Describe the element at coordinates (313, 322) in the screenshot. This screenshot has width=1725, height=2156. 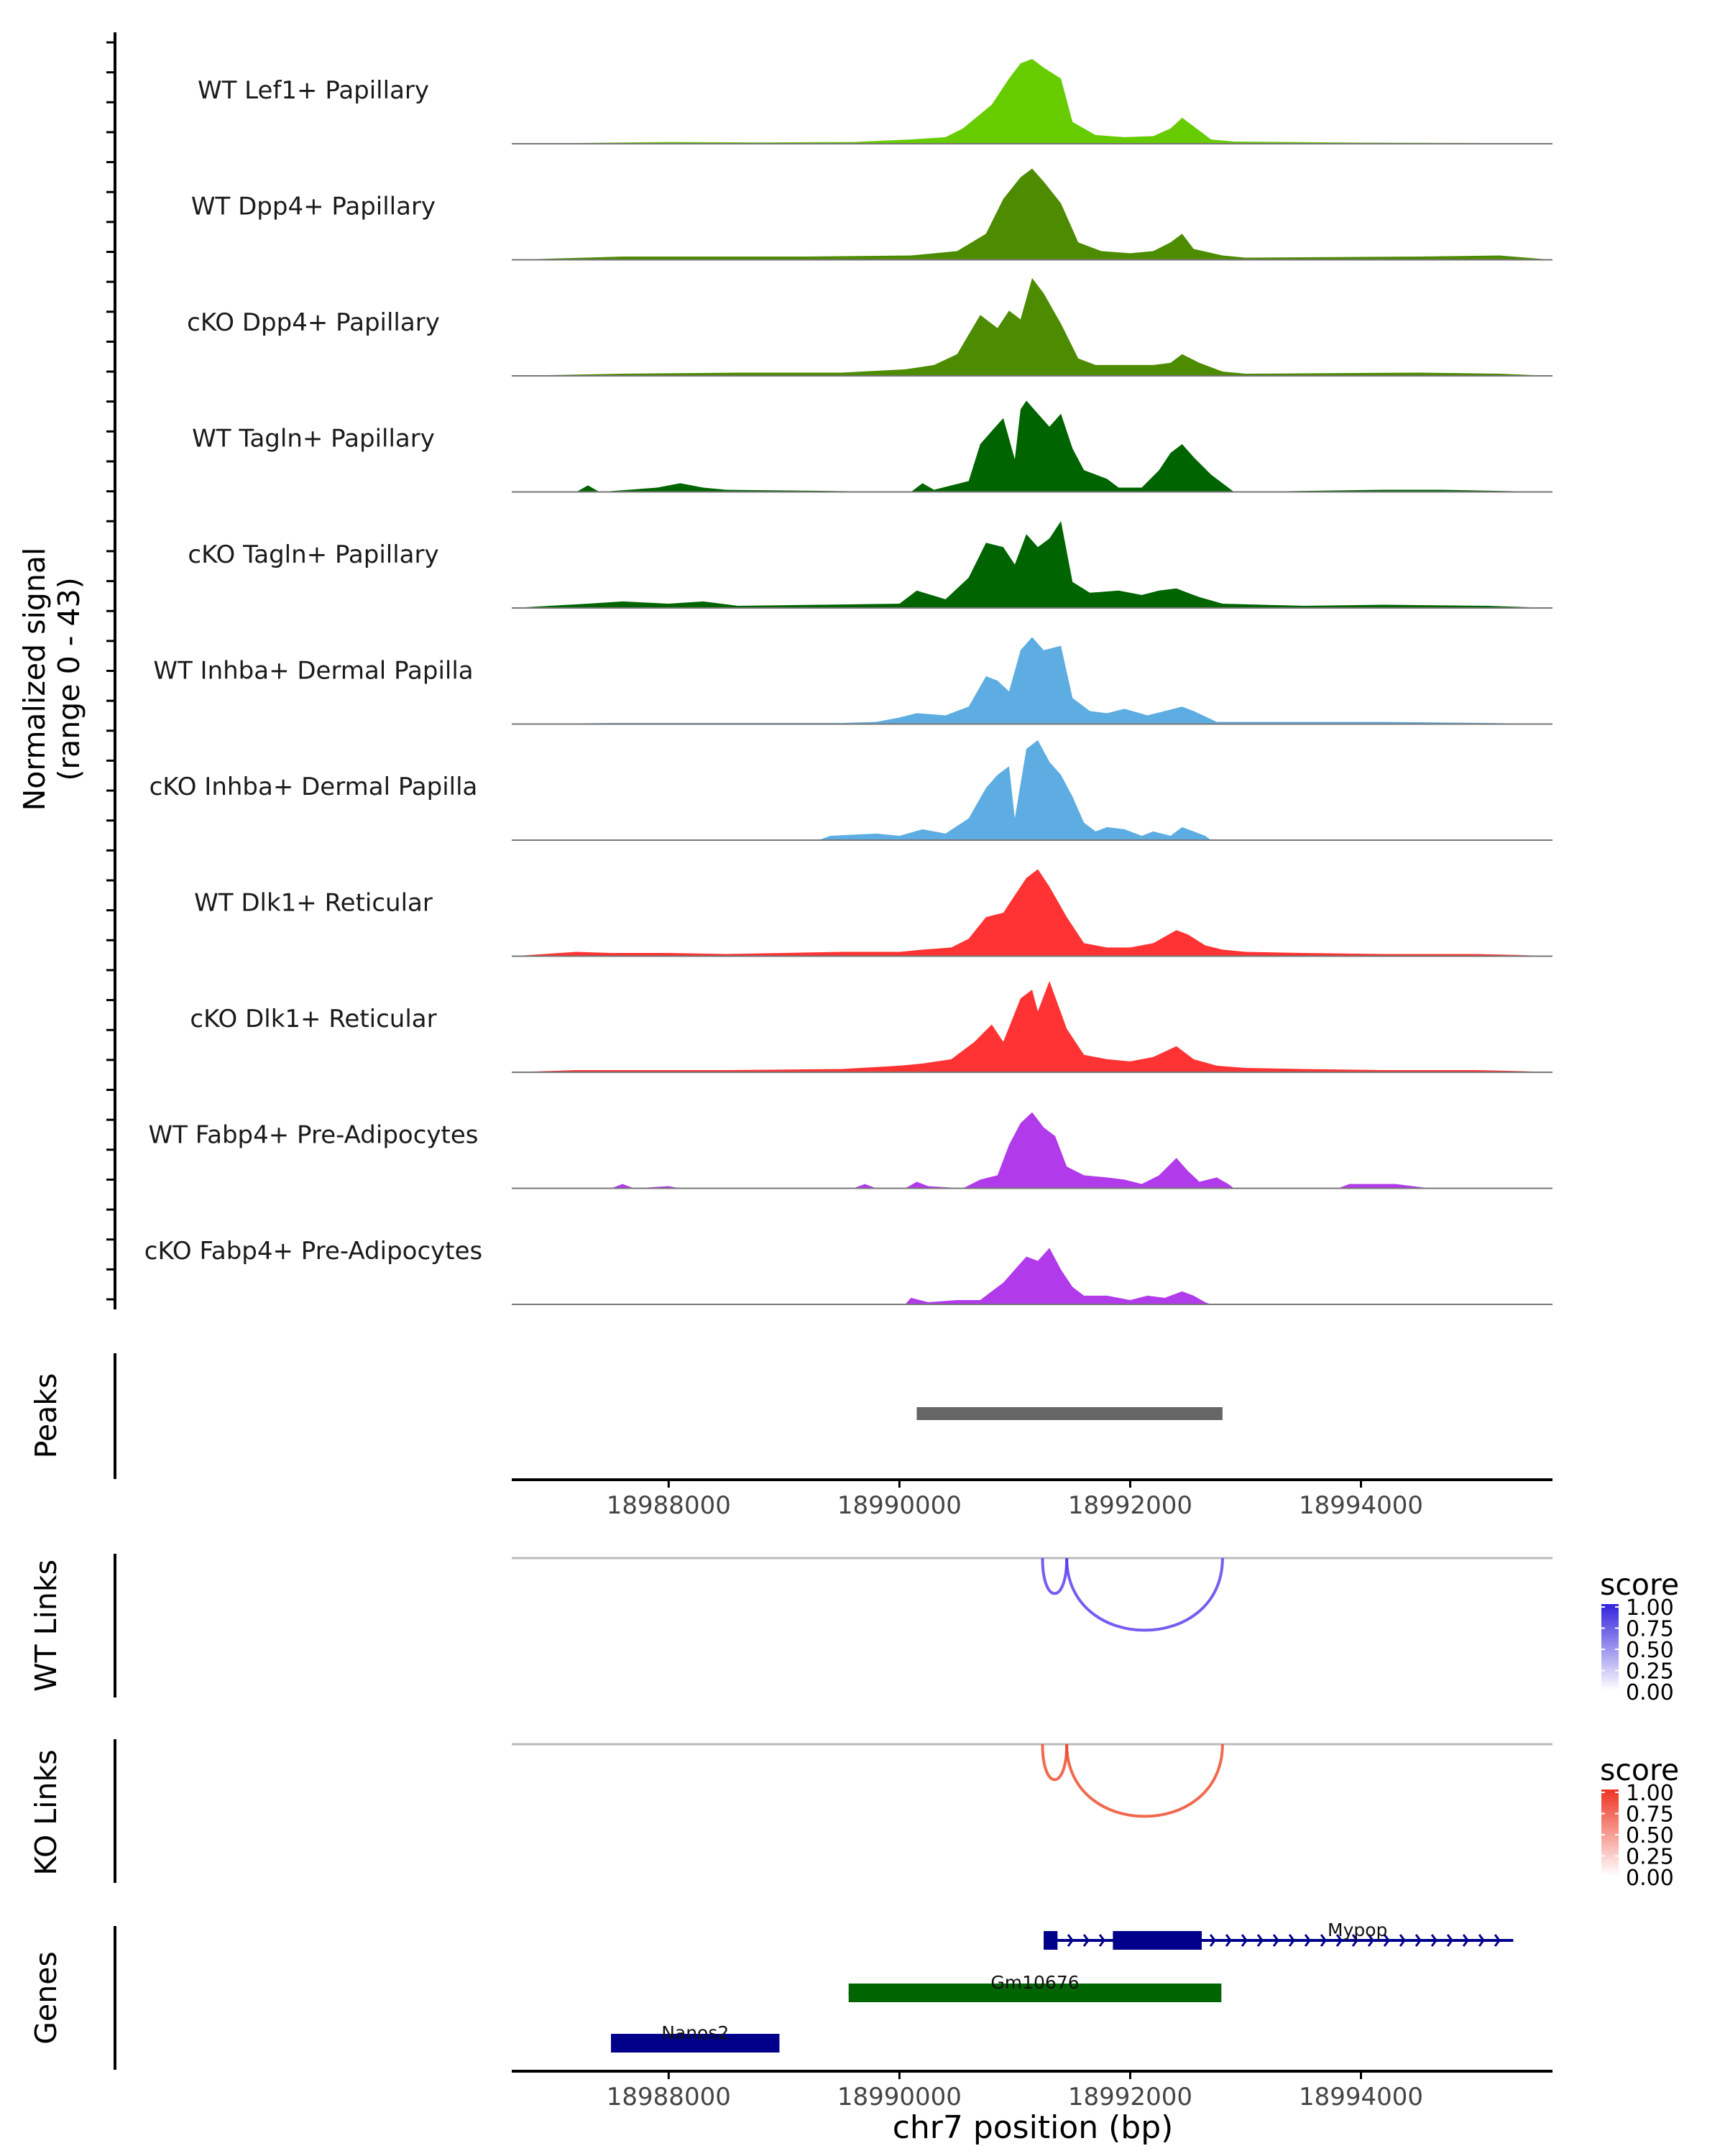
I see `coverage-track-label: cKO Dpp4+ Papillary` at that location.